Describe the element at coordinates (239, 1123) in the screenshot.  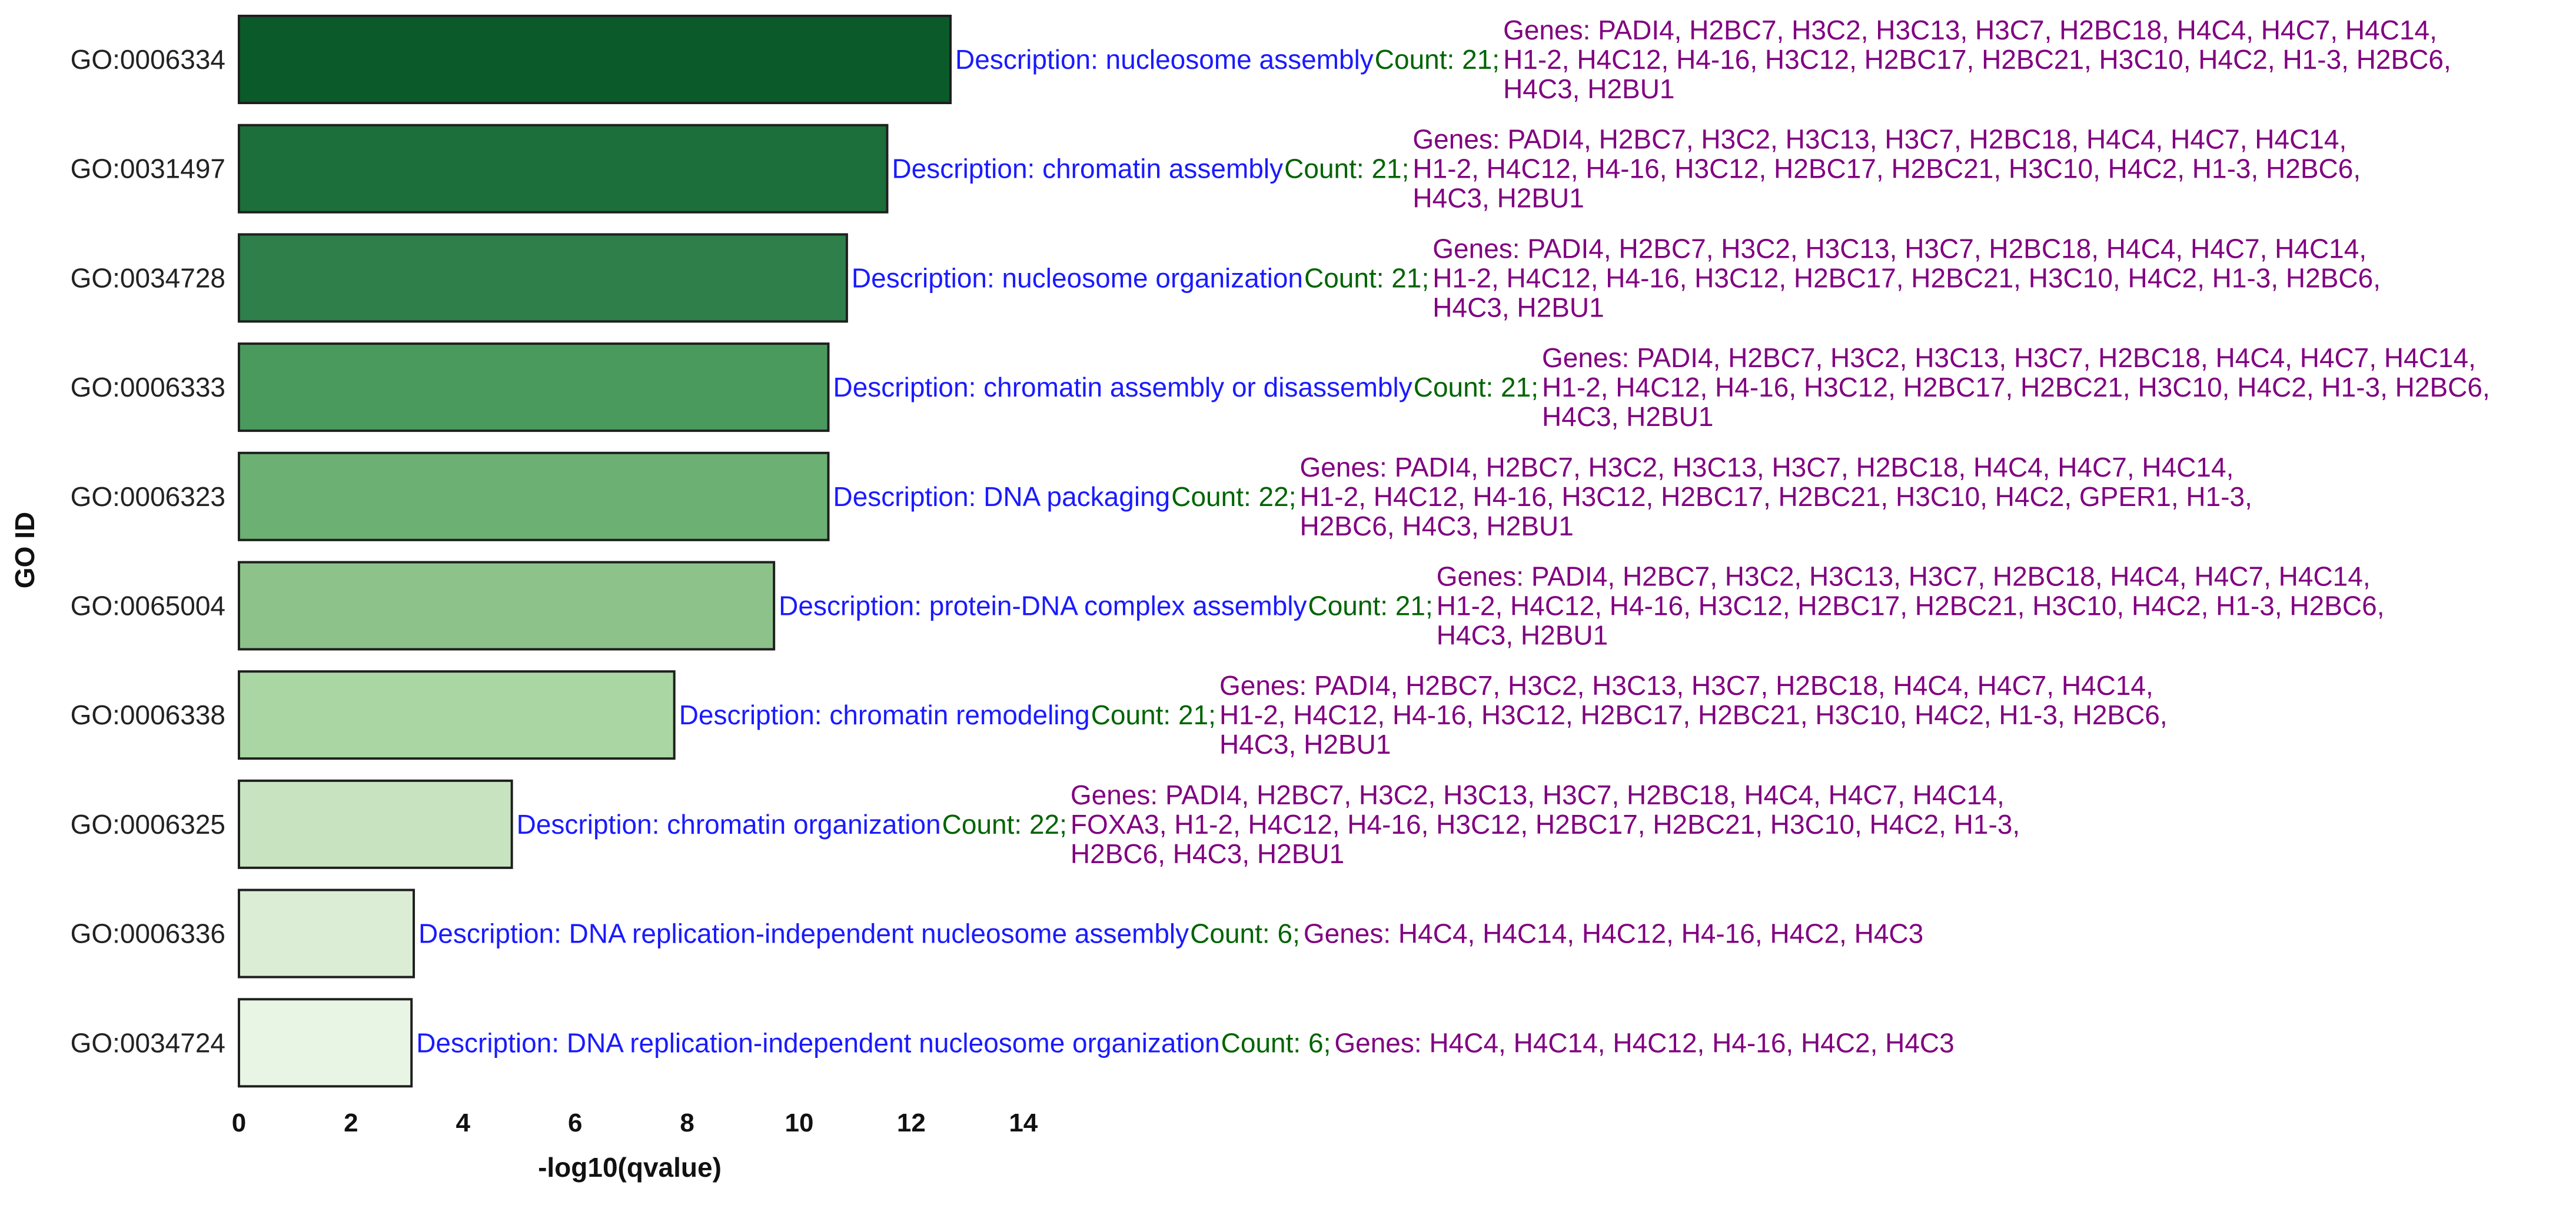
I see `x-tick-label: 0` at that location.